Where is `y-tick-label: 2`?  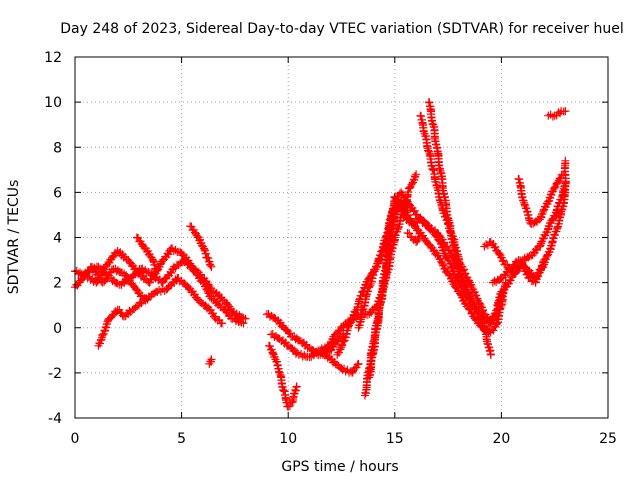
y-tick-label: 2 is located at coordinates (57, 284).